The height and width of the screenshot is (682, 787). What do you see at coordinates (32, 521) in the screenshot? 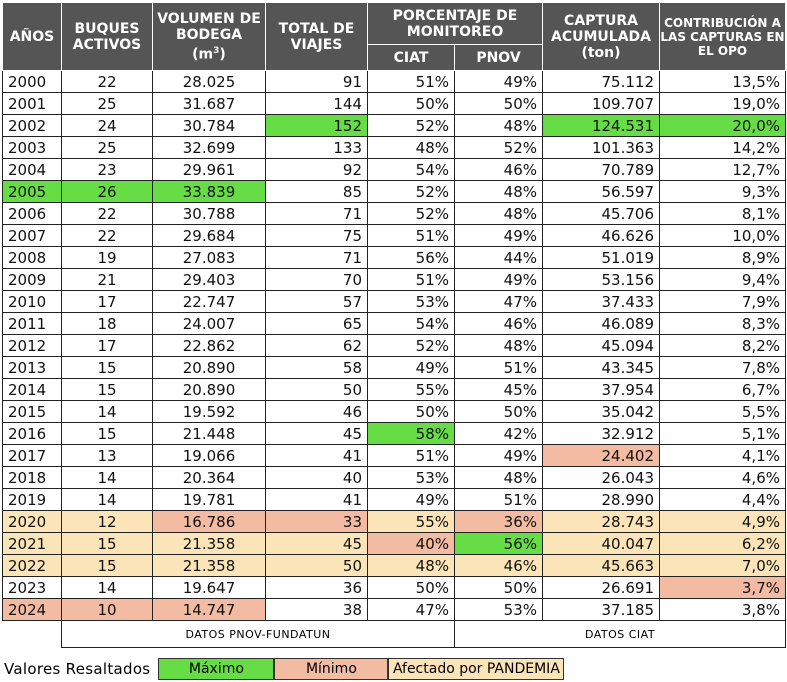
I see `cell-year: 2020` at bounding box center [32, 521].